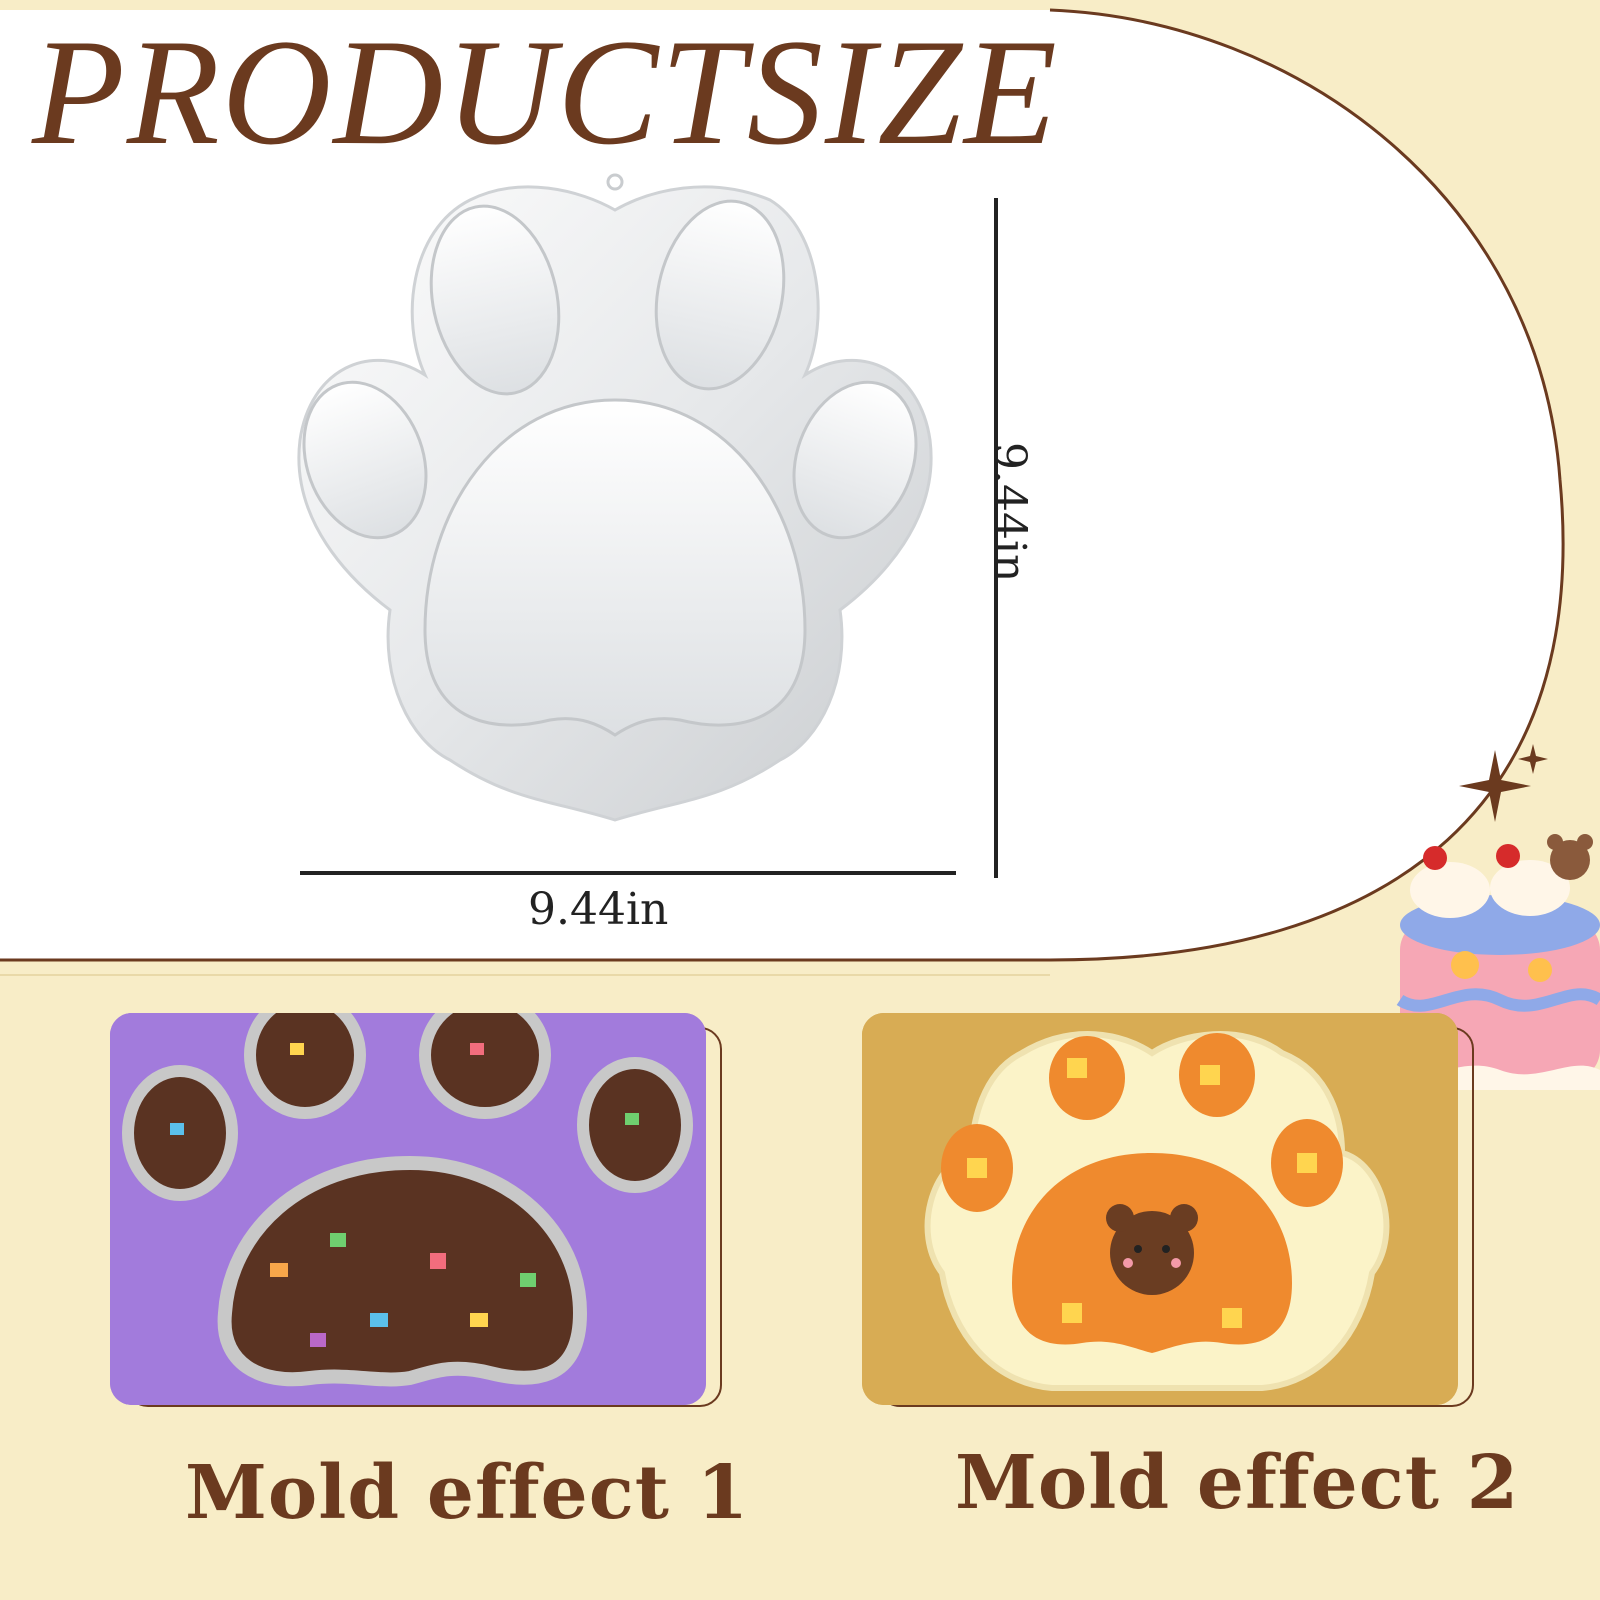  I want to click on page-title: PRODUCTSIZE, so click(545, 92).